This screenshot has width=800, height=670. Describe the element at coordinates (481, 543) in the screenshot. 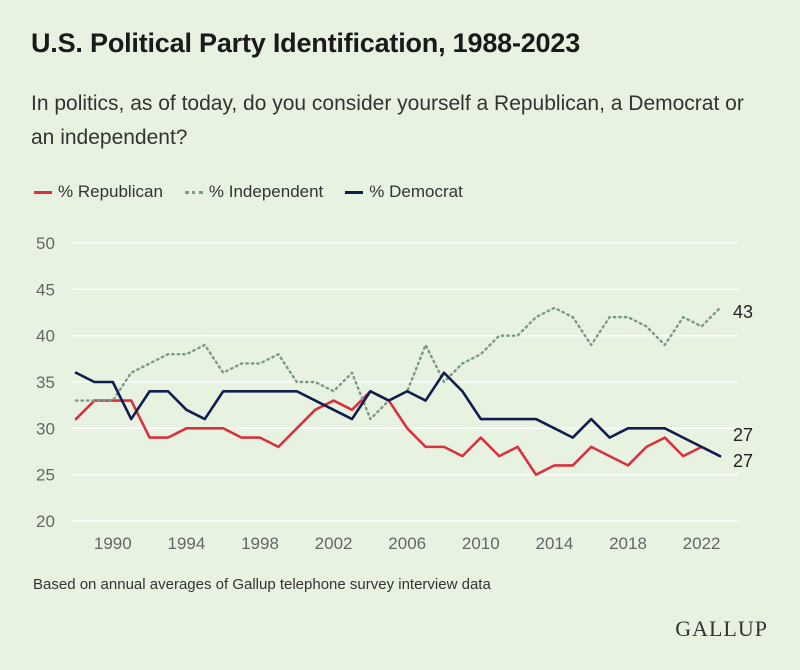

I see `x-tick-label-2010: 2010` at that location.